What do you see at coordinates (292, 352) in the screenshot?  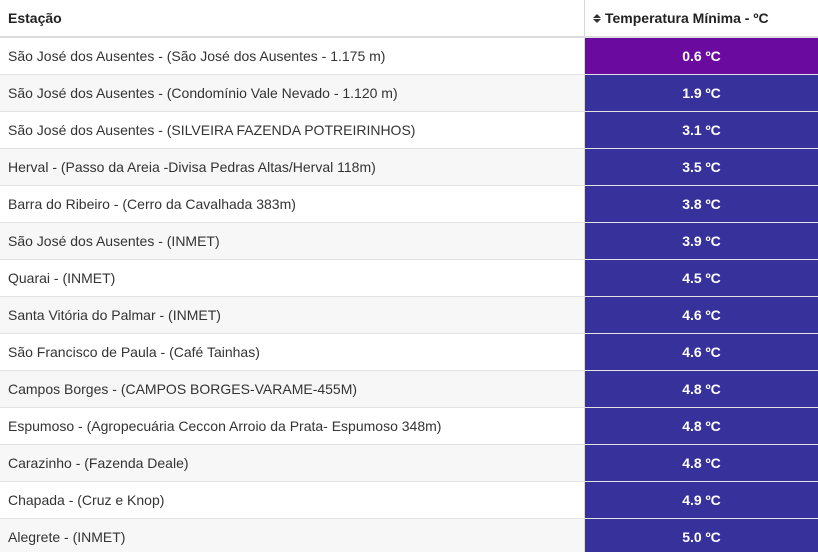 I see `station-cell: São Francisco de Paula - (Café Tainhas)` at bounding box center [292, 352].